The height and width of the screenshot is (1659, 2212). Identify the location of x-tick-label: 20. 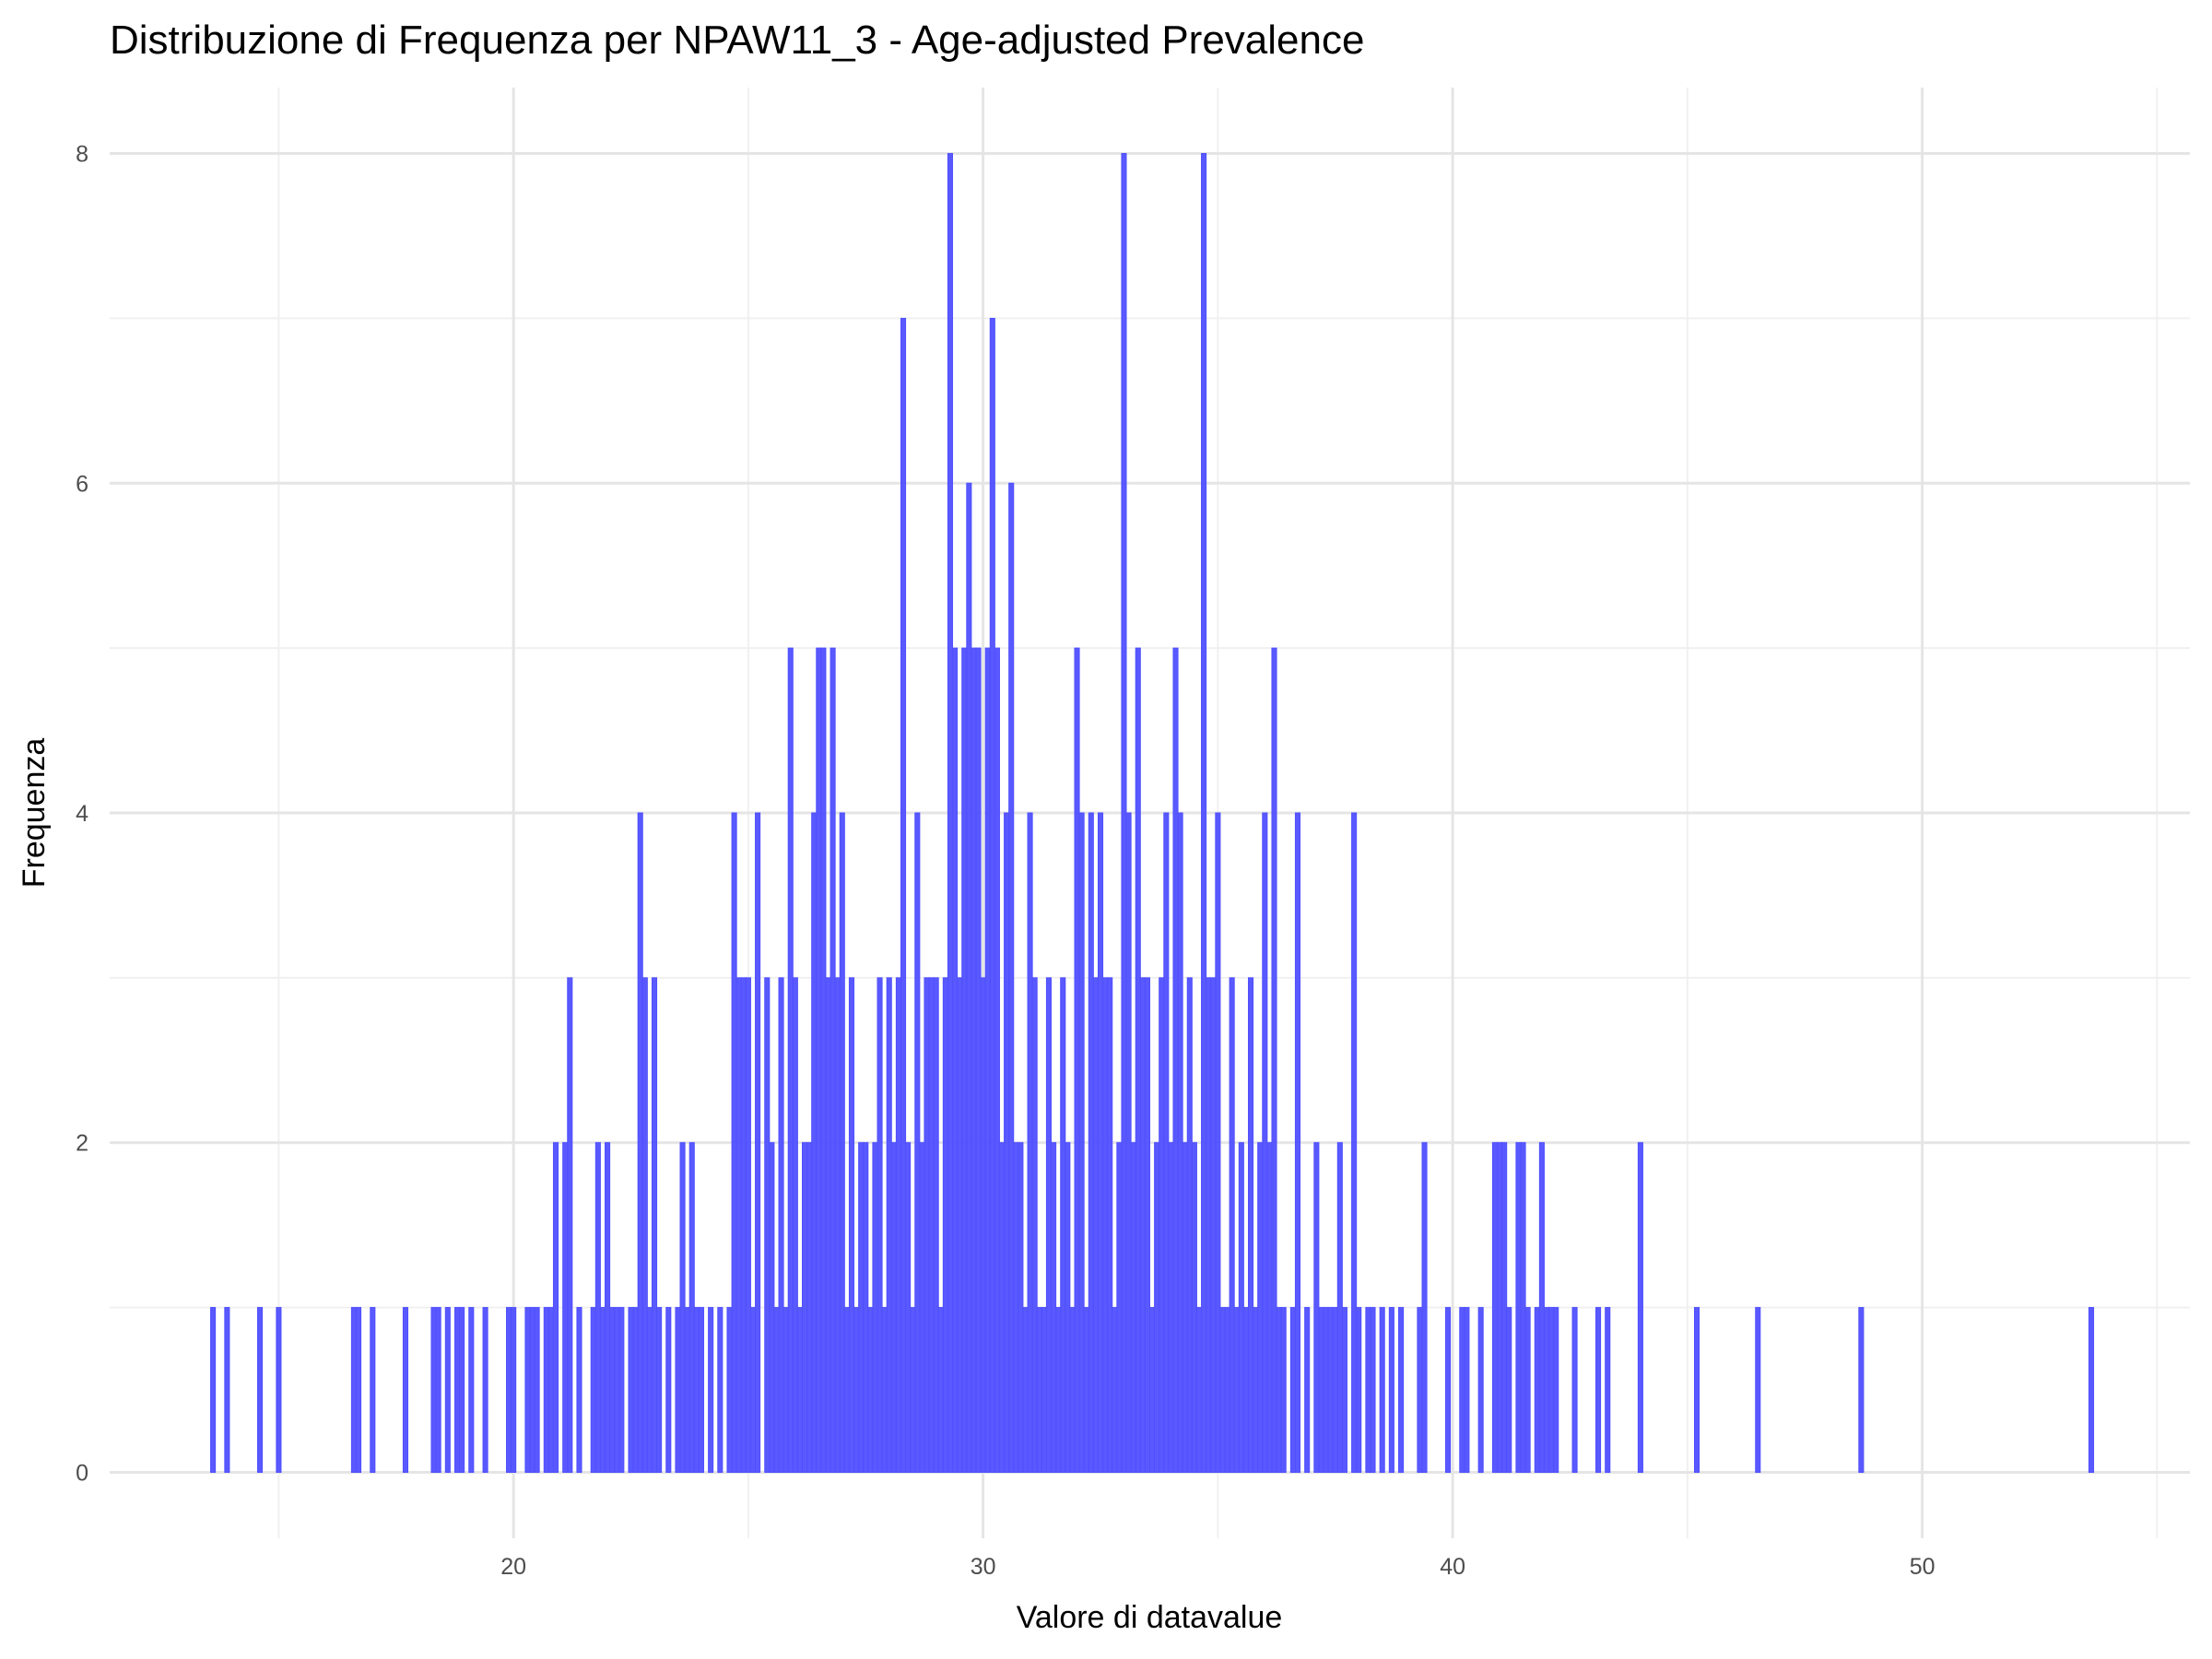
(513, 1567).